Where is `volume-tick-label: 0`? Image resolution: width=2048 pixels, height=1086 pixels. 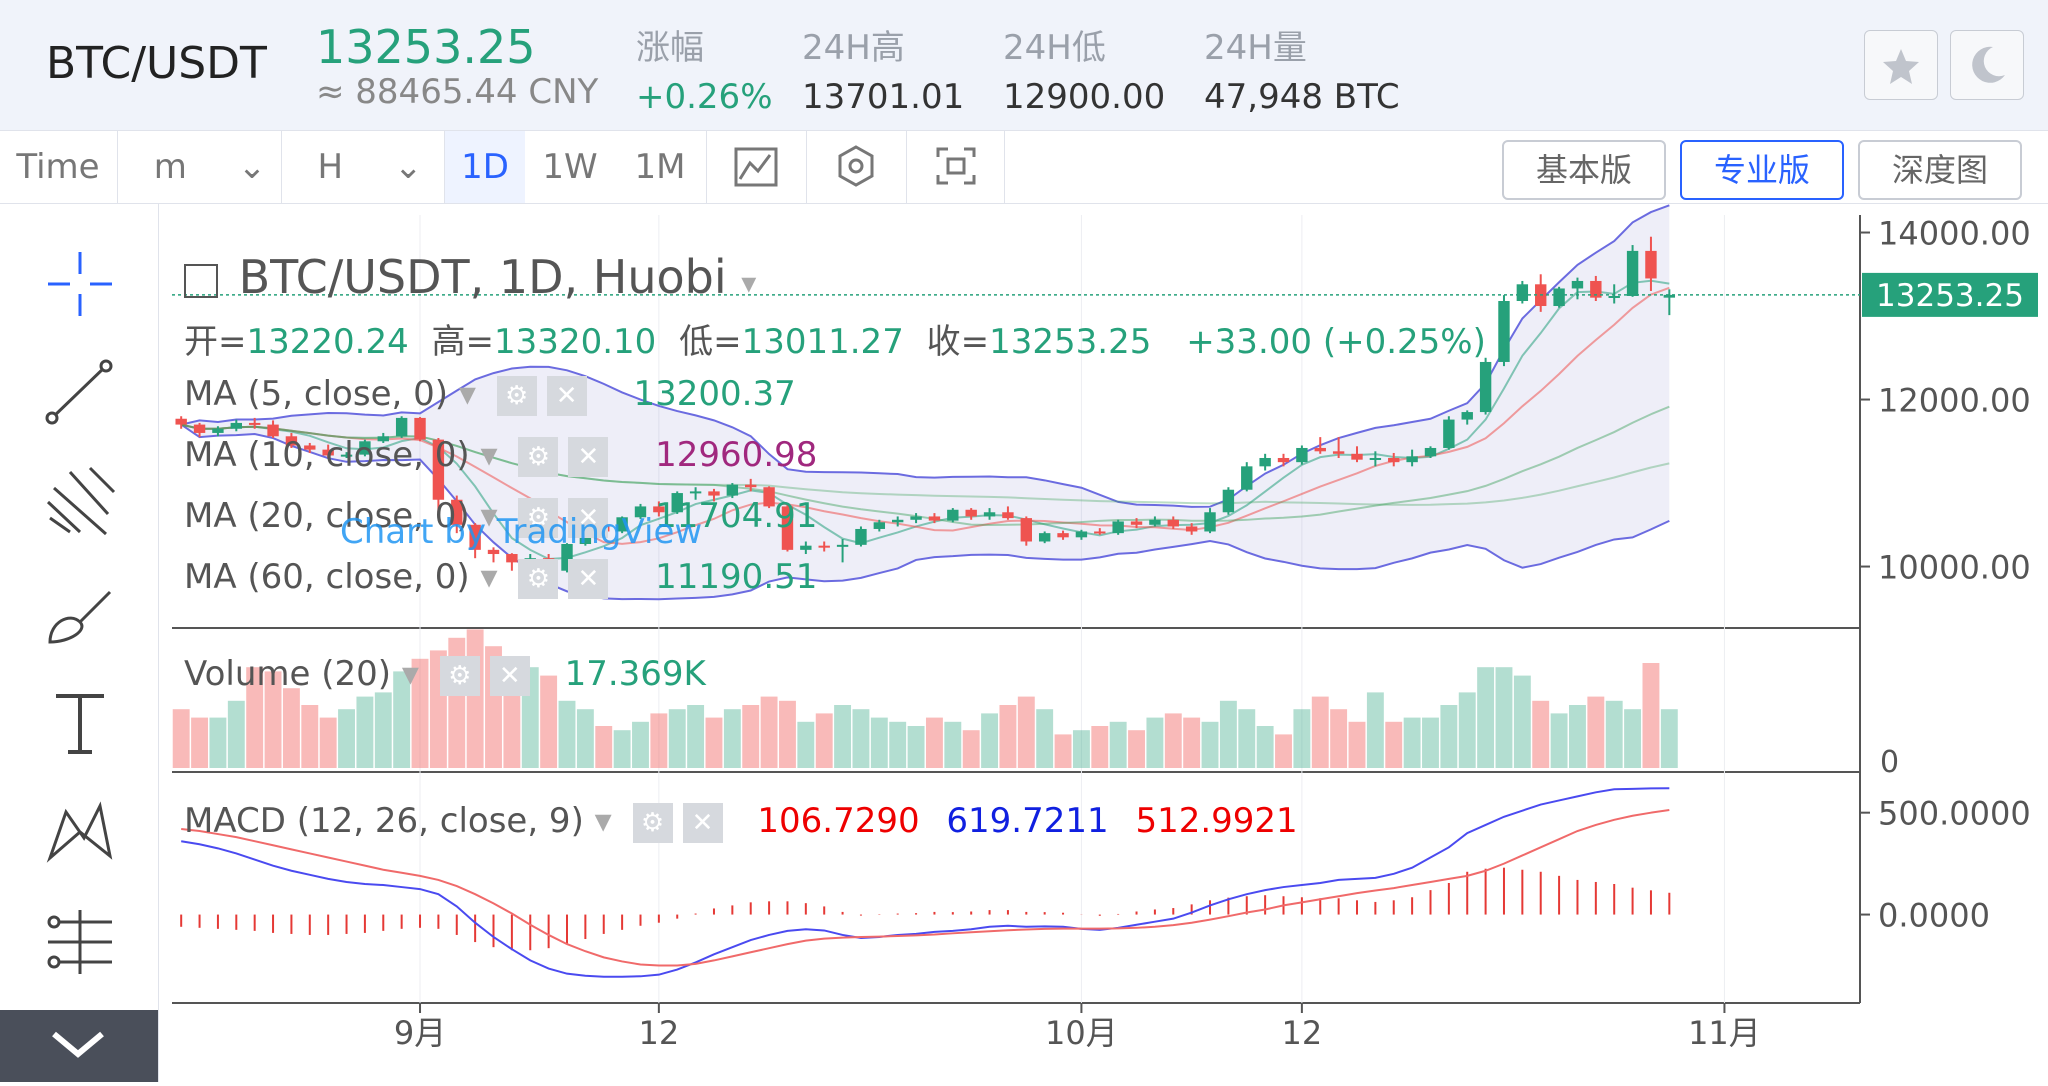 volume-tick-label: 0 is located at coordinates (1889, 762).